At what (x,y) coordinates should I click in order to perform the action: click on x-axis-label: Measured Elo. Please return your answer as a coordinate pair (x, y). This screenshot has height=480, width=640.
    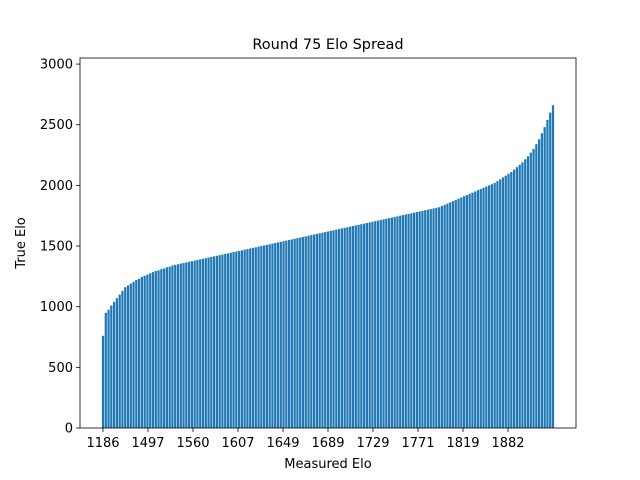
    Looking at the image, I should click on (327, 464).